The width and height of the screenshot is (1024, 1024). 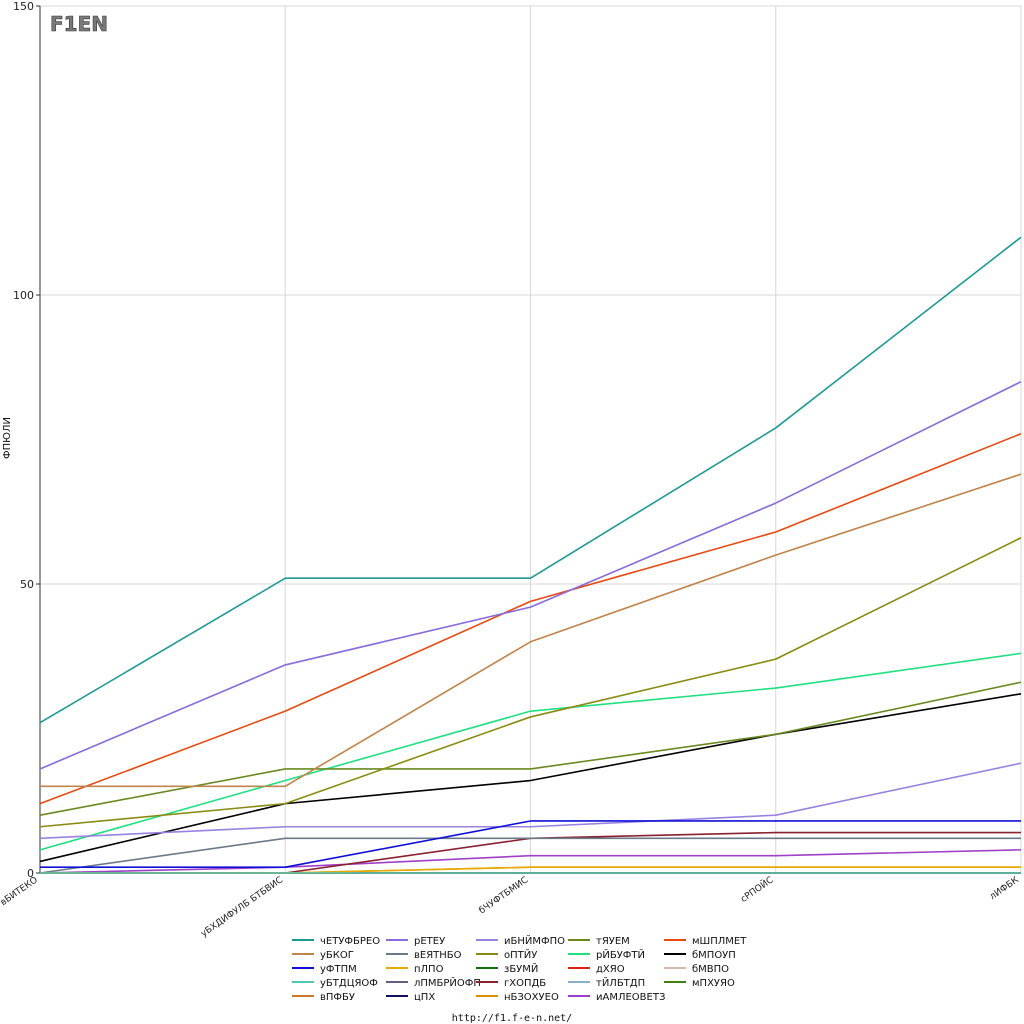 I want to click on legend-label: тЯУЕМ, so click(x=613, y=941).